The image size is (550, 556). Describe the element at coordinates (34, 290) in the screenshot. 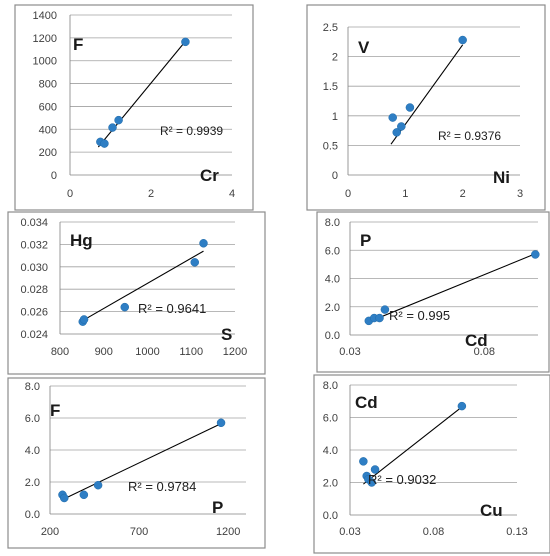

I see `y-tick-label: 0.028` at that location.